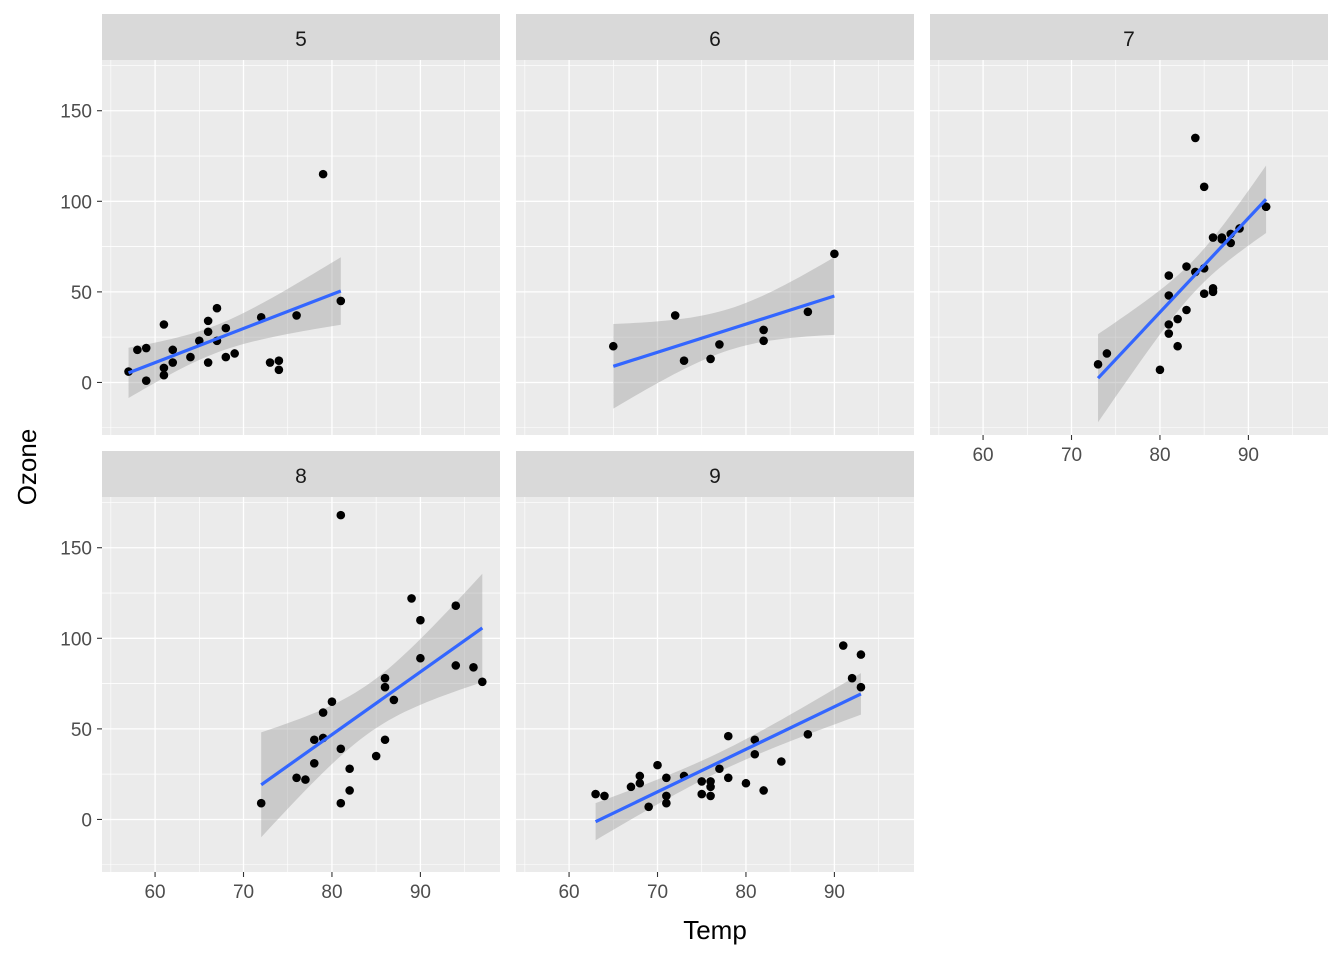 The width and height of the screenshot is (1344, 960). I want to click on facet-strip-label: 5, so click(301, 39).